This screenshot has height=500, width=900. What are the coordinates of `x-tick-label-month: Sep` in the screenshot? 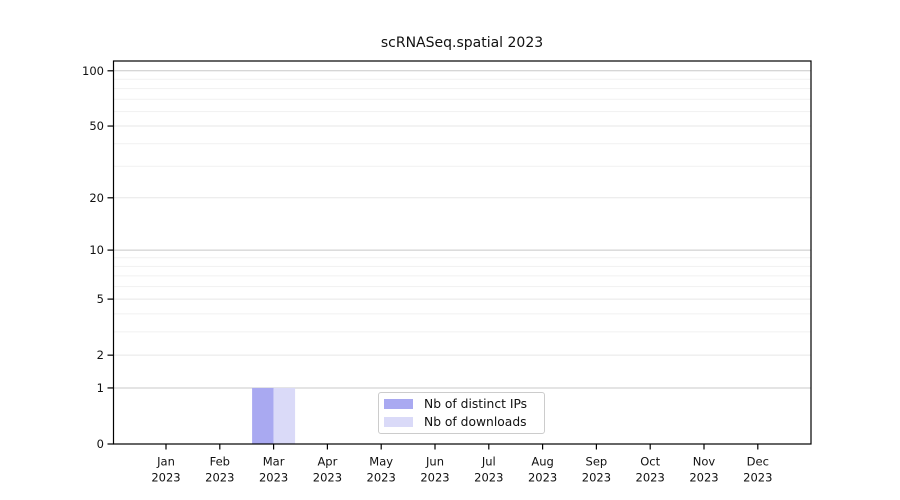 It's located at (597, 462).